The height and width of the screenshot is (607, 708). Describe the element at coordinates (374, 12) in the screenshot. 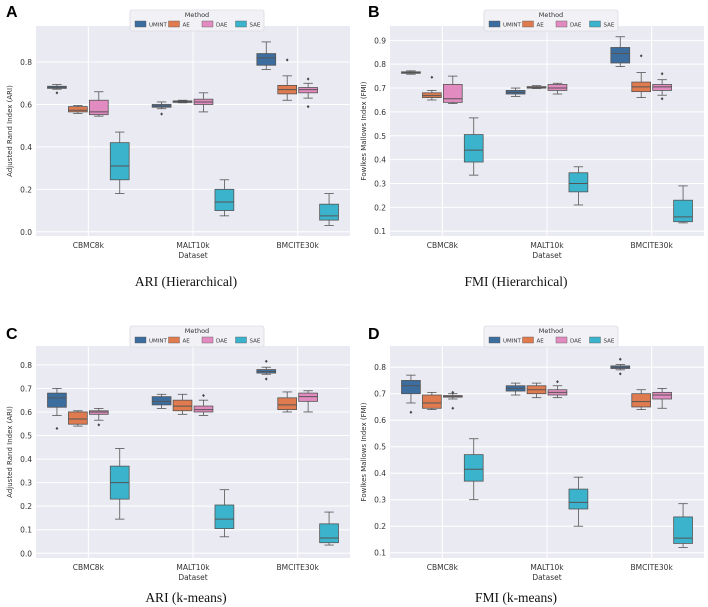

I see `panel-label: B` at that location.